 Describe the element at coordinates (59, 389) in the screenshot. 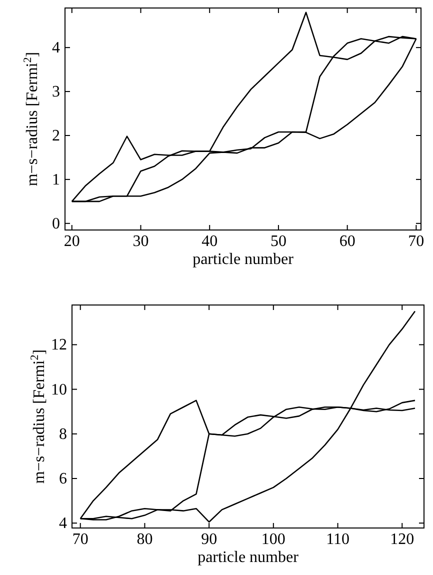

I see `y-tick-label: 10` at that location.